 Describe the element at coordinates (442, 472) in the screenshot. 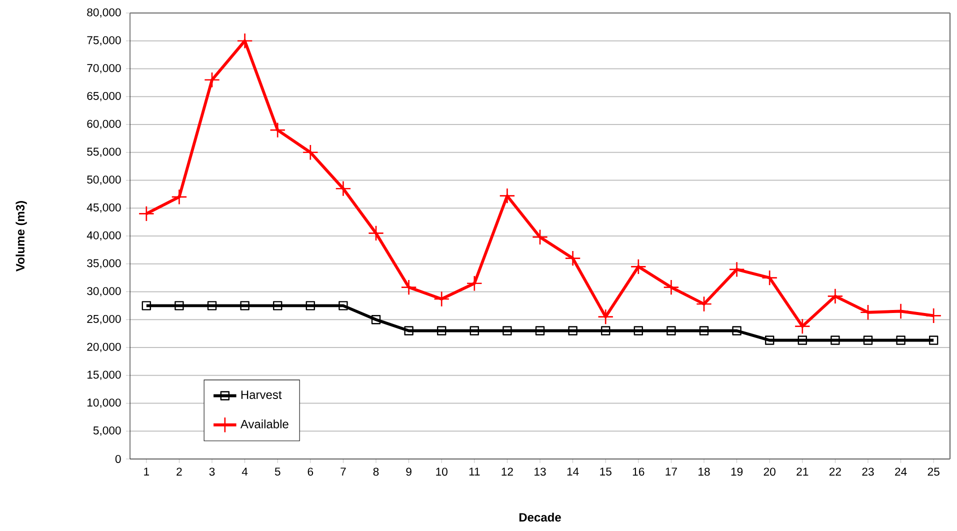

I see `x-tick-label: 10` at that location.